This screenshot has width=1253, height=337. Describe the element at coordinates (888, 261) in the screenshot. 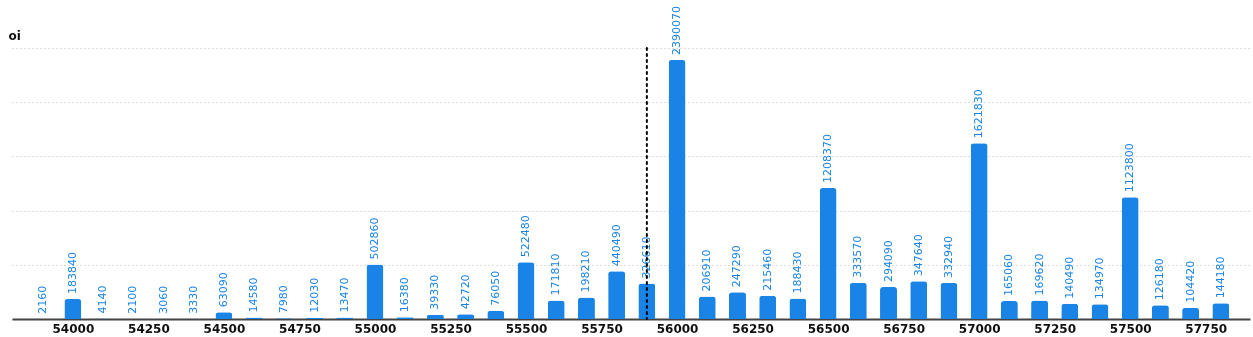

I see `data-label: 294090` at that location.